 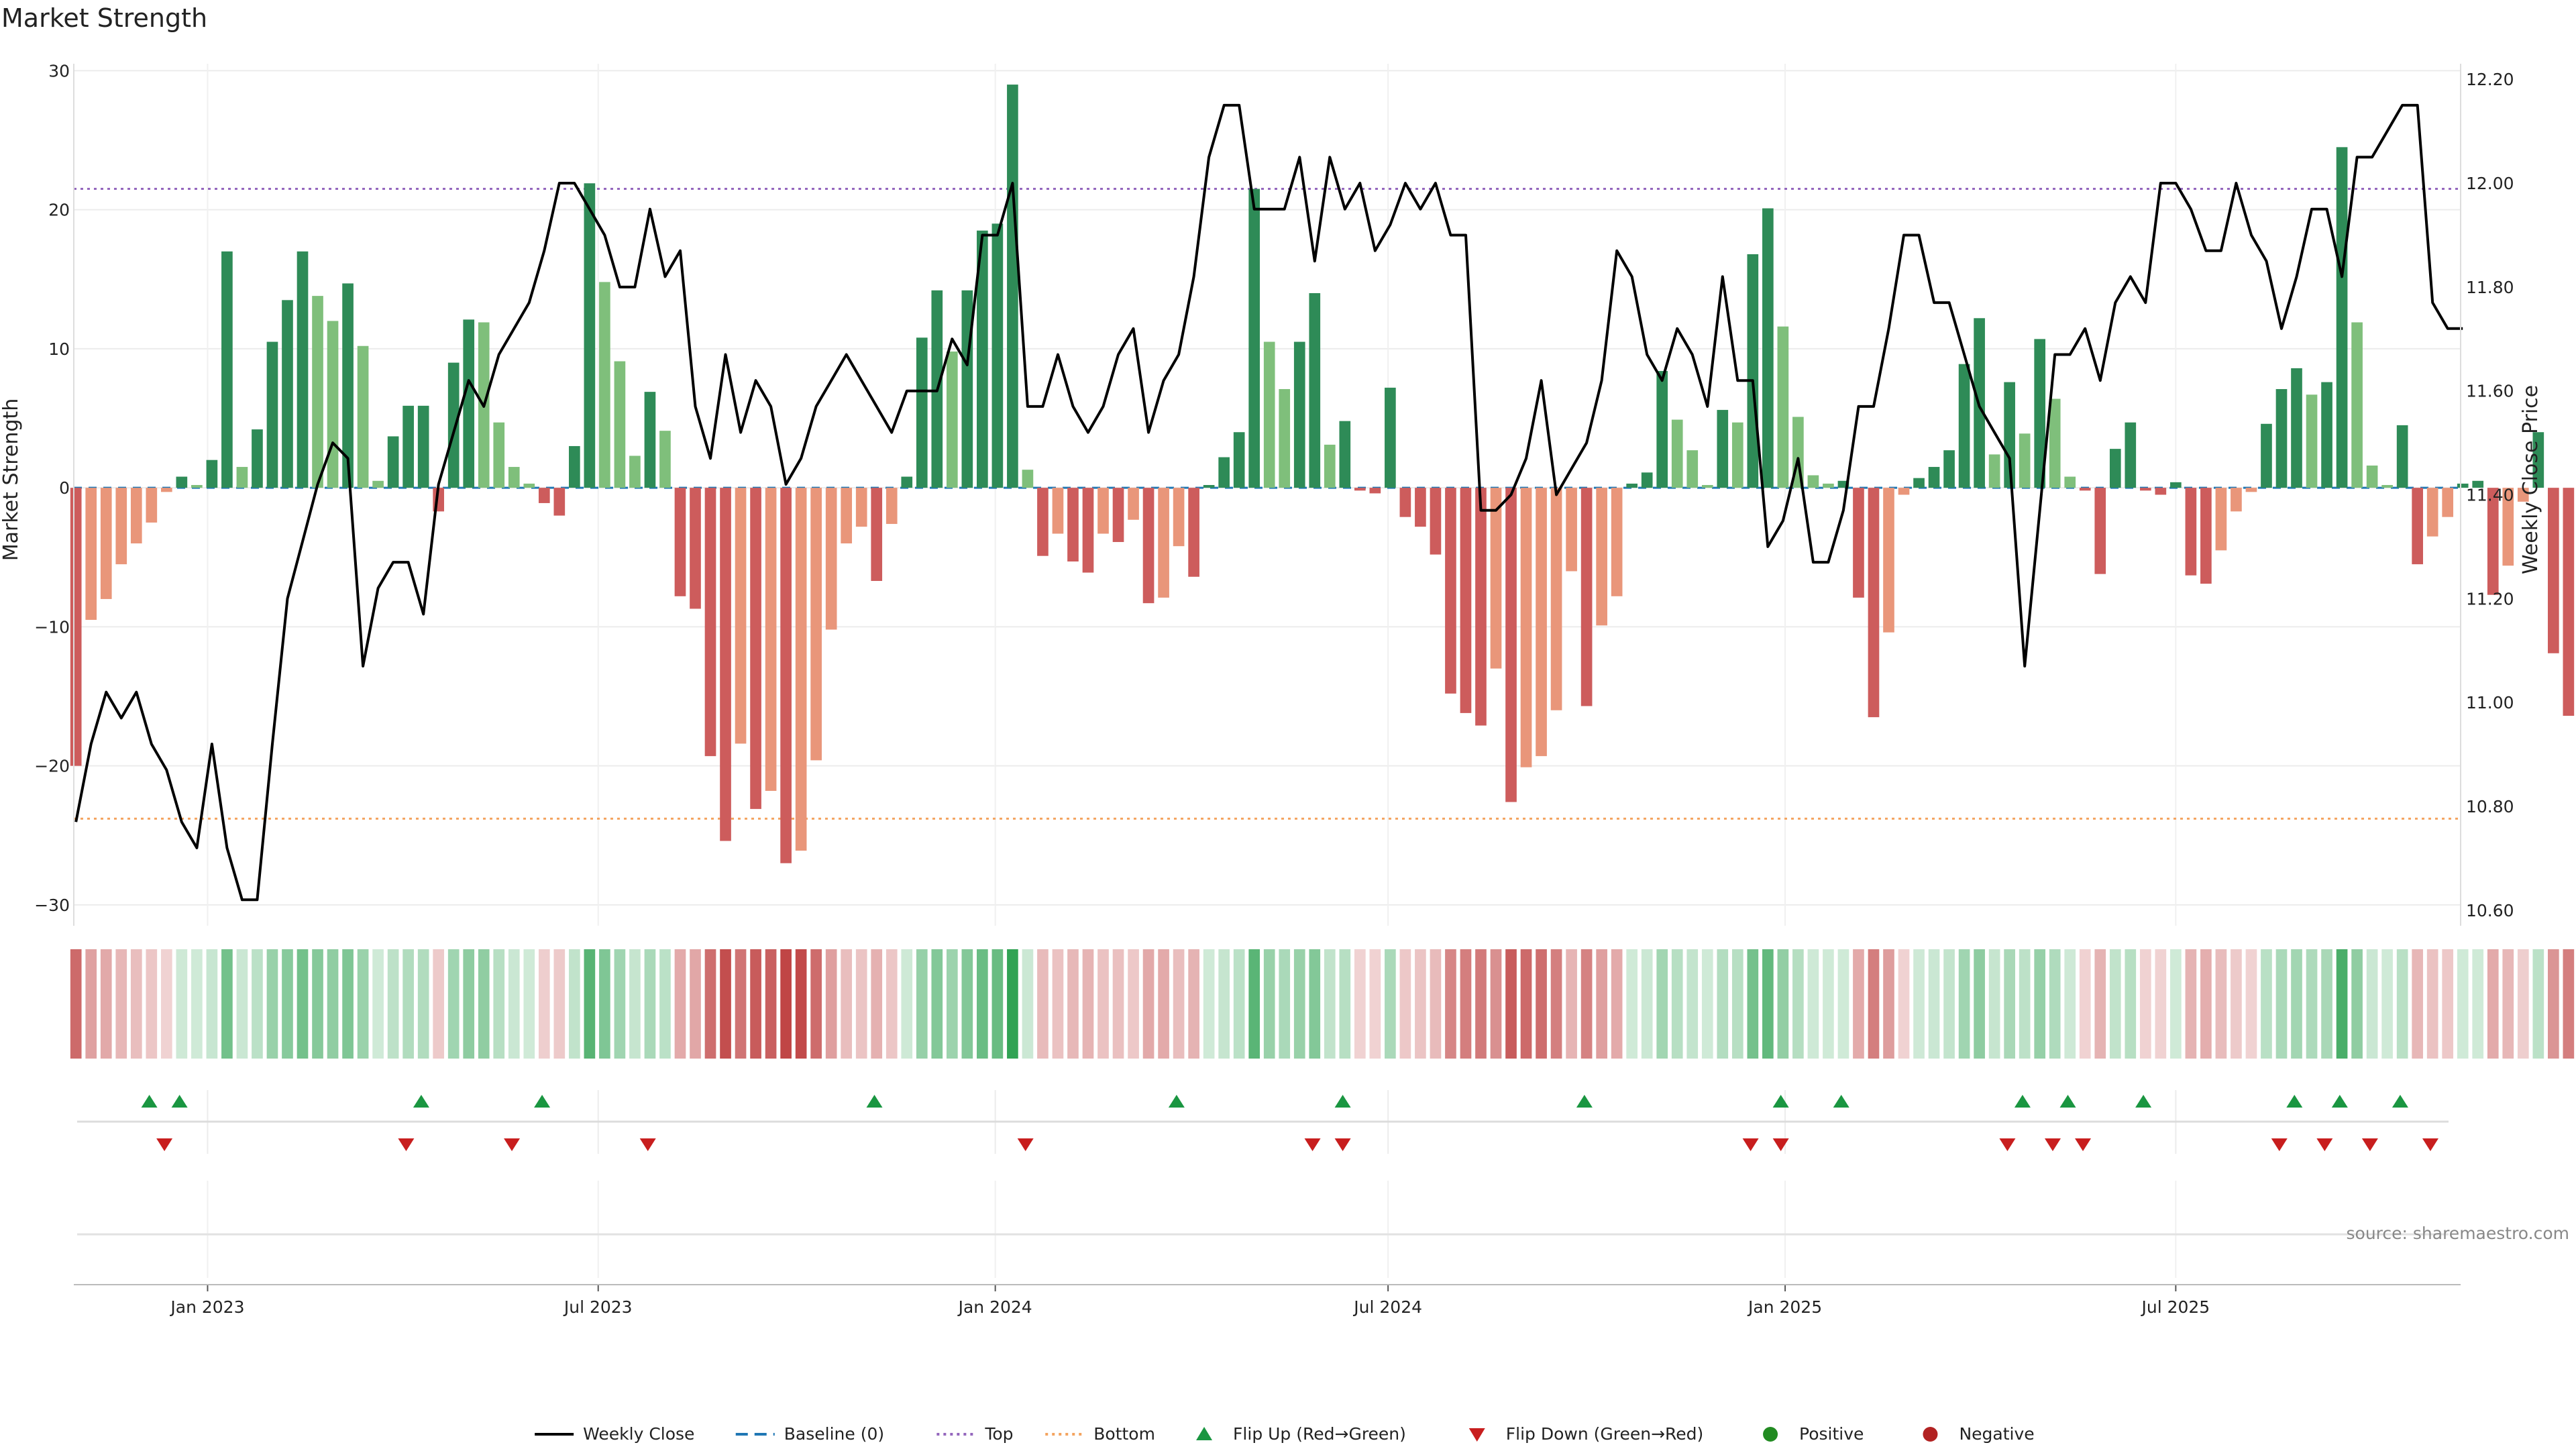 What do you see at coordinates (2490, 702) in the screenshot?
I see `right-tick-label: 11.00` at bounding box center [2490, 702].